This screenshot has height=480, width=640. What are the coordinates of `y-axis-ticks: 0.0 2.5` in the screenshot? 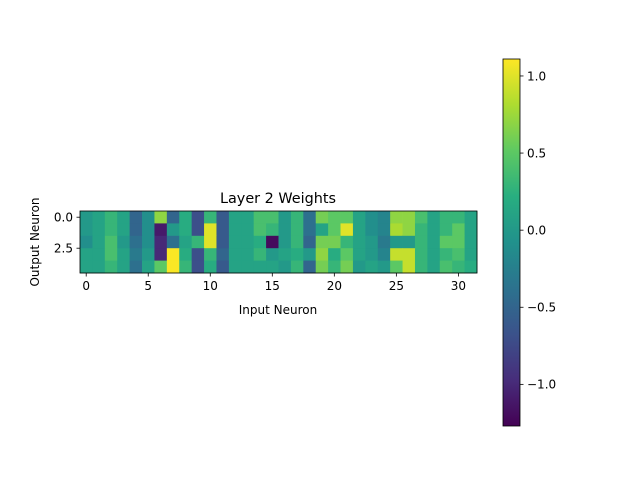 It's located at (67, 233).